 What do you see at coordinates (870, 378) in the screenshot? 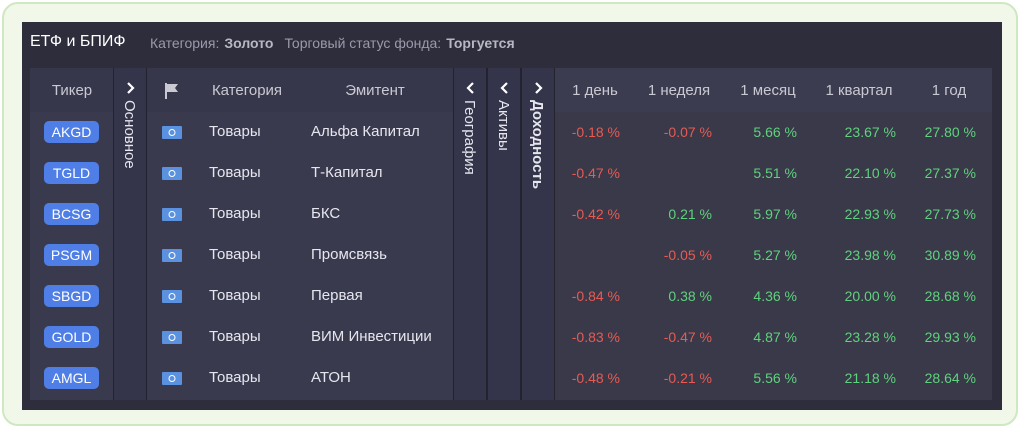
I see `return-value: 21.18 %` at bounding box center [870, 378].